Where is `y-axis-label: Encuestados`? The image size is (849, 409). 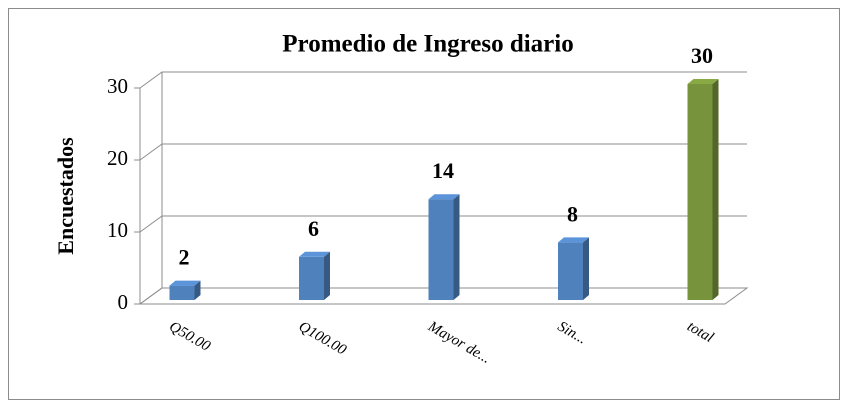
y-axis-label: Encuestados is located at coordinates (65, 196).